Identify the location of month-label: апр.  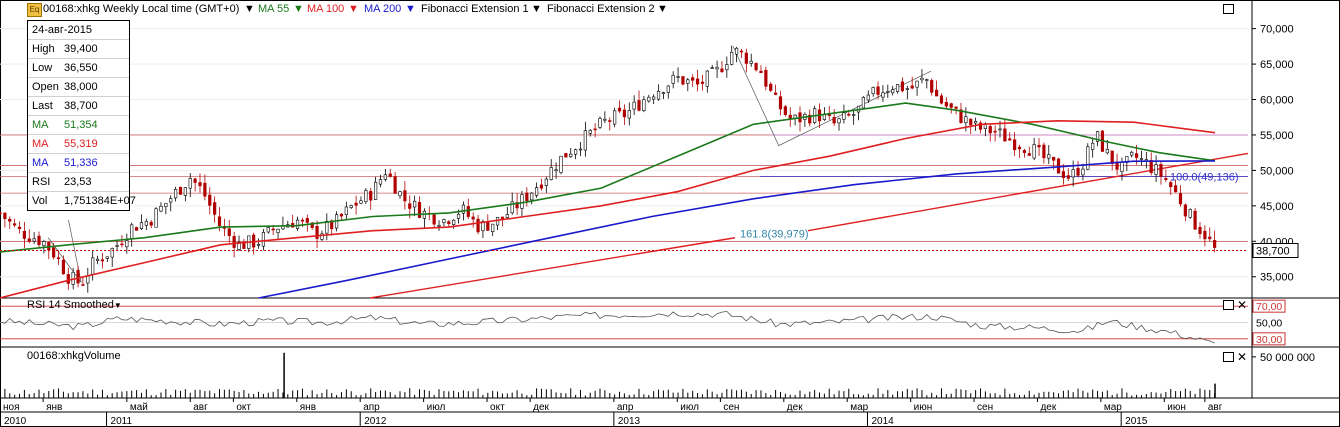
(371, 407).